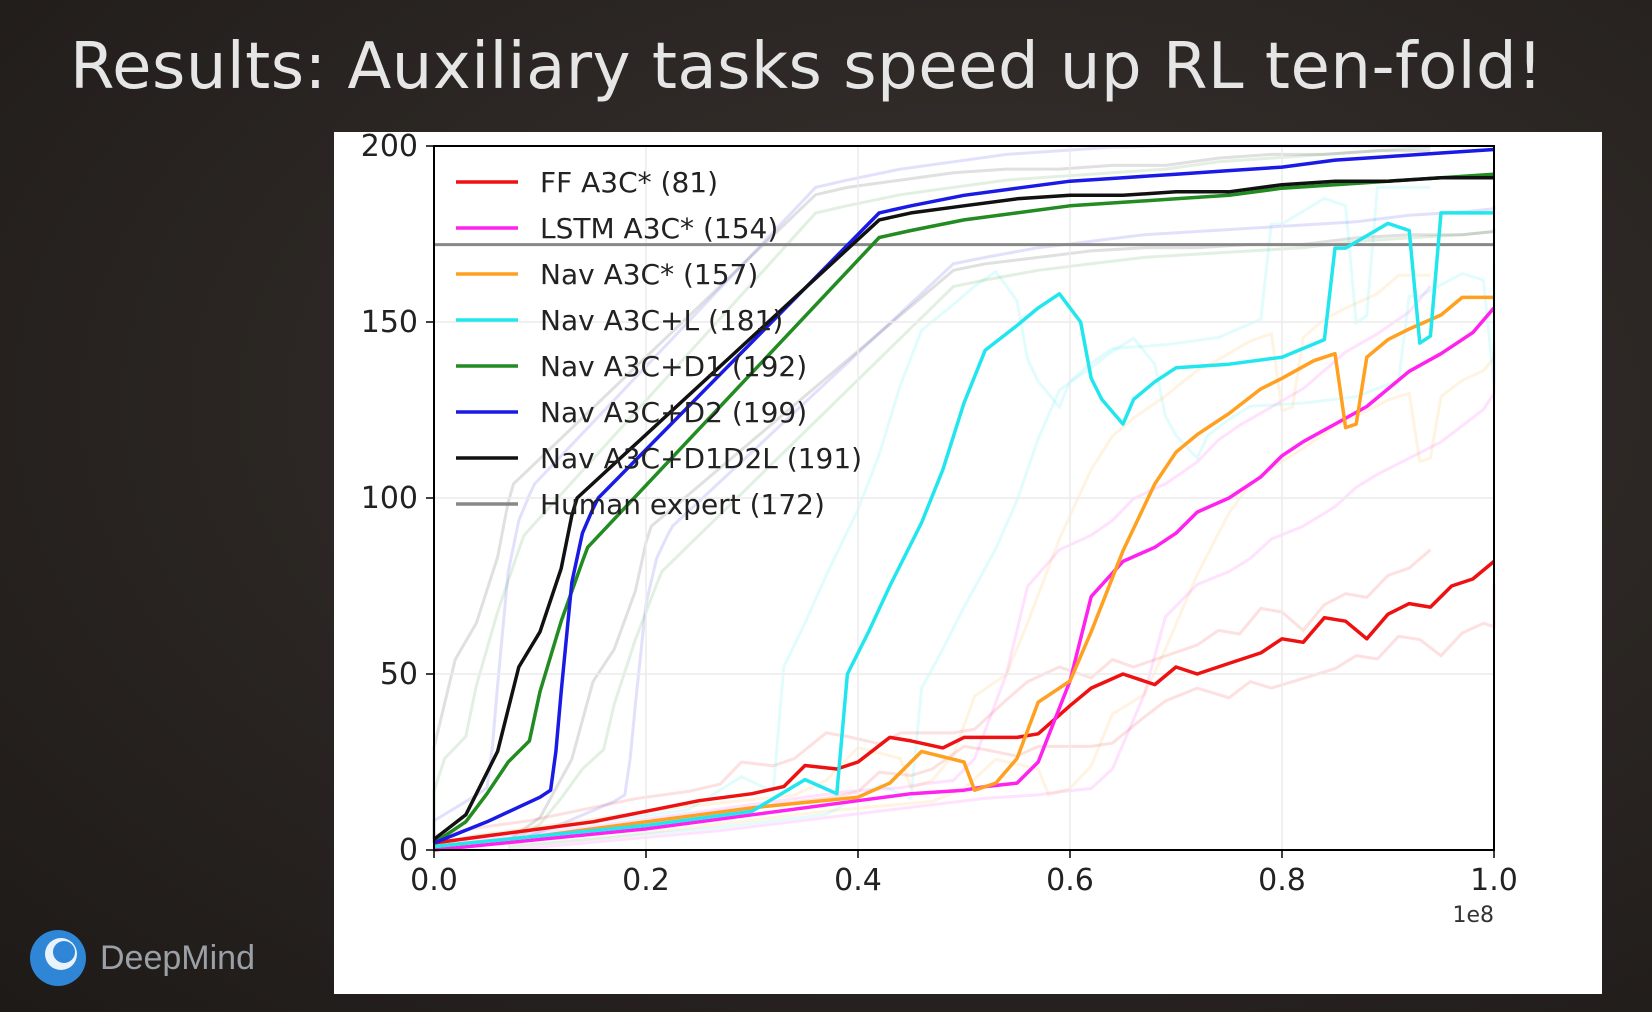 Image resolution: width=1652 pixels, height=1012 pixels. I want to click on legend-label: LSTM A3C* (154), so click(659, 228).